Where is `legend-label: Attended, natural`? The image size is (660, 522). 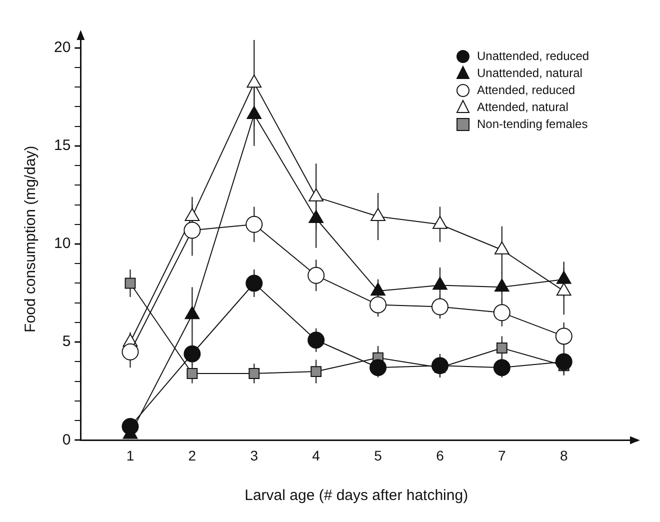
legend-label: Attended, natural is located at coordinates (522, 107).